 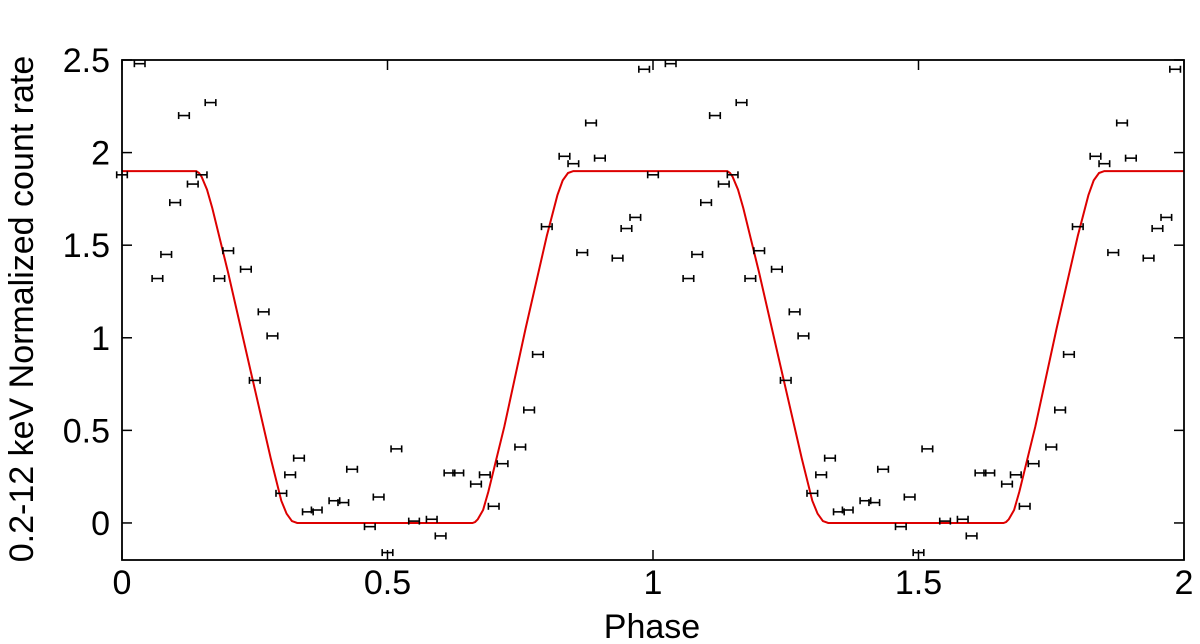 I want to click on x-tick-label: 0.5, so click(x=387, y=583).